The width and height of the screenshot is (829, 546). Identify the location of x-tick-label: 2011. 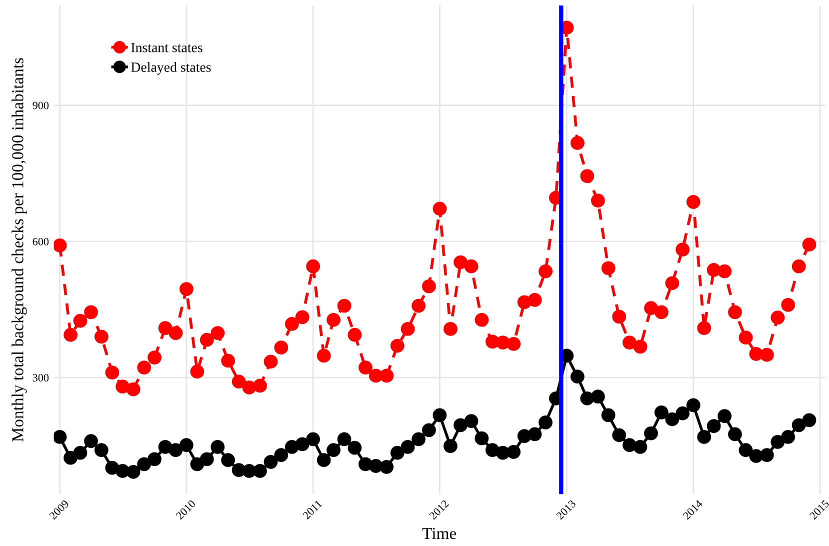
(312, 510).